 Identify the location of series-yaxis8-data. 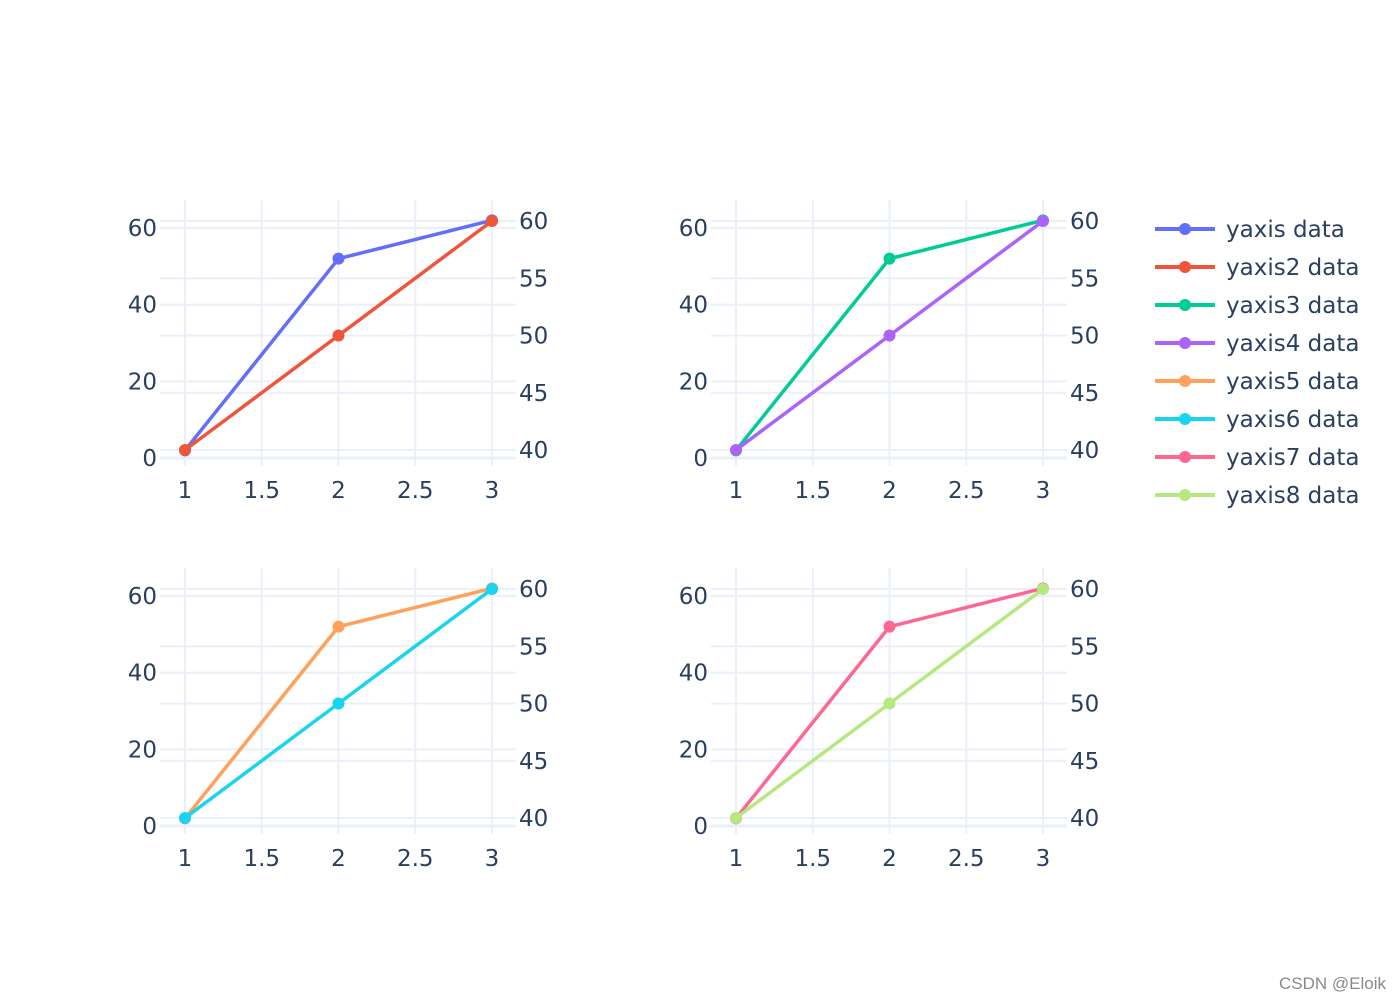
(889, 703).